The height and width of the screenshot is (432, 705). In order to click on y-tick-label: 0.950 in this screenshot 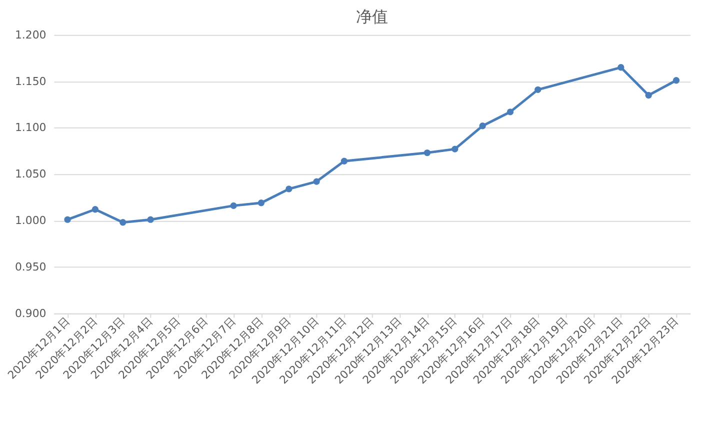, I will do `click(30, 267)`.